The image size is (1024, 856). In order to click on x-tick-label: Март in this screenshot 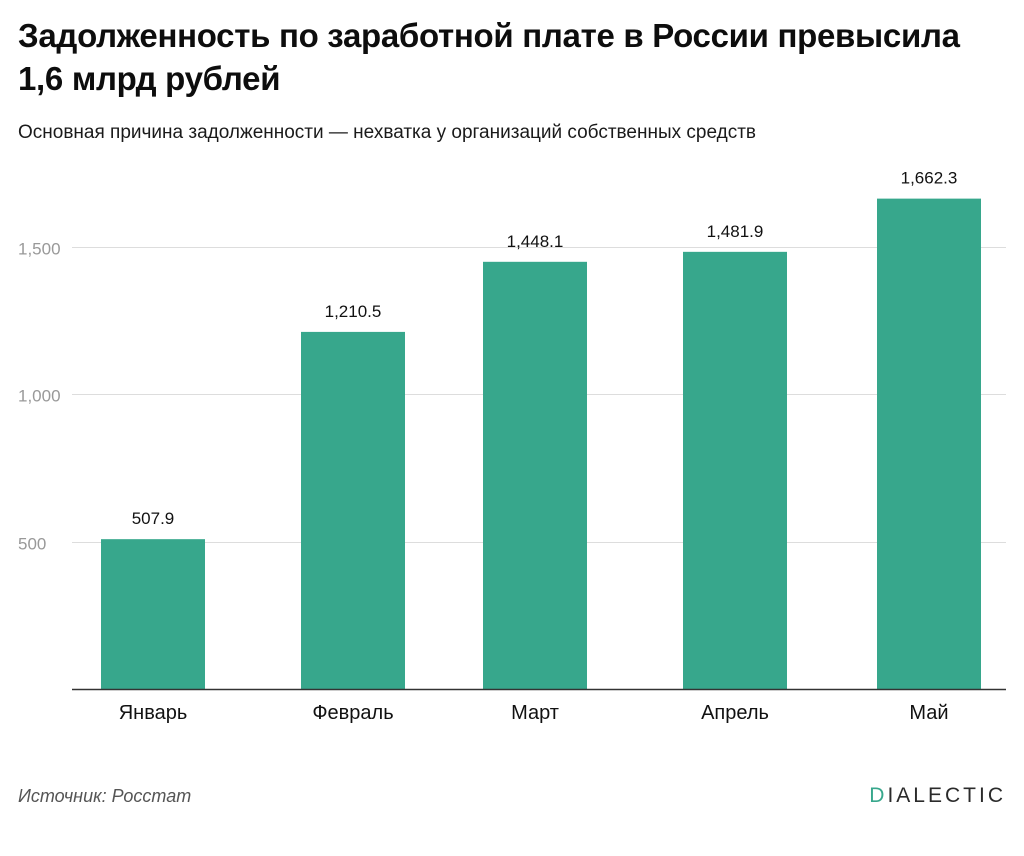, I will do `click(535, 713)`.